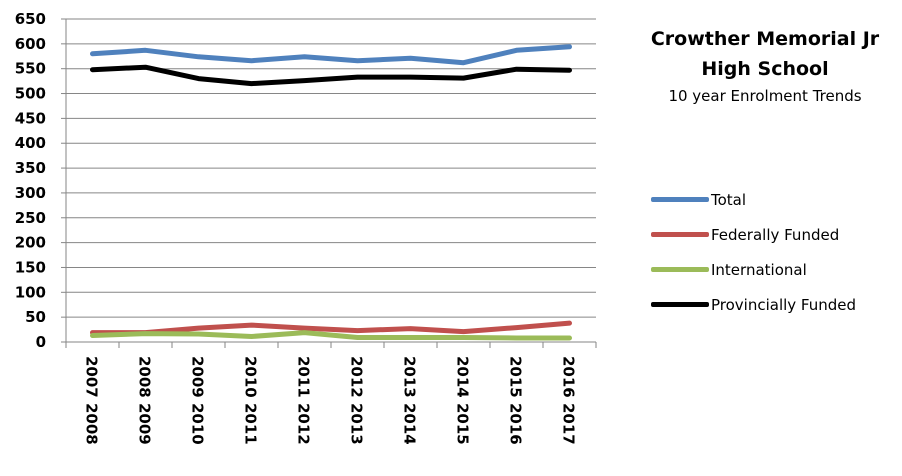 This screenshot has width=902, height=476. What do you see at coordinates (30, 143) in the screenshot?
I see `y-tick-label: 400` at bounding box center [30, 143].